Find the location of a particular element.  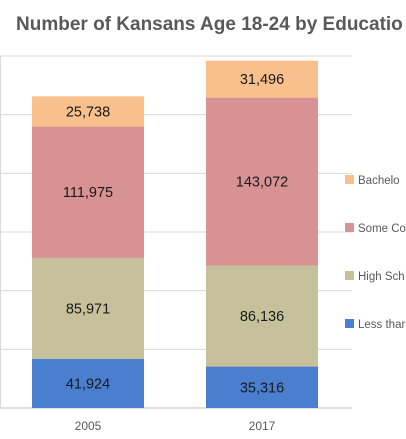

data-label: 41,924 is located at coordinates (88, 384).